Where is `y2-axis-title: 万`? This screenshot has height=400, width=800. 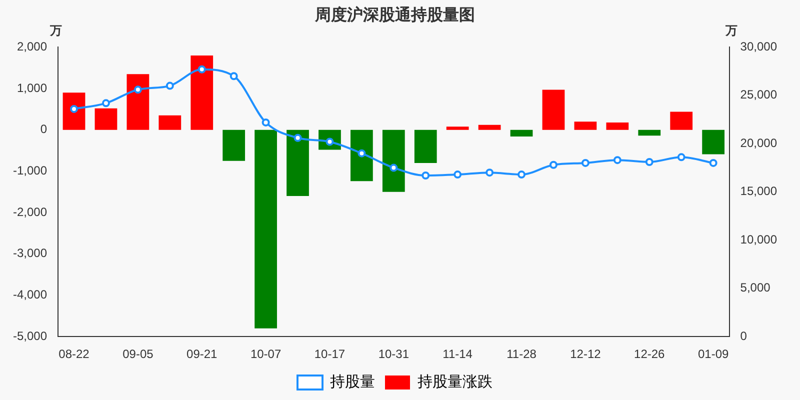 y2-axis-title: 万 is located at coordinates (731, 30).